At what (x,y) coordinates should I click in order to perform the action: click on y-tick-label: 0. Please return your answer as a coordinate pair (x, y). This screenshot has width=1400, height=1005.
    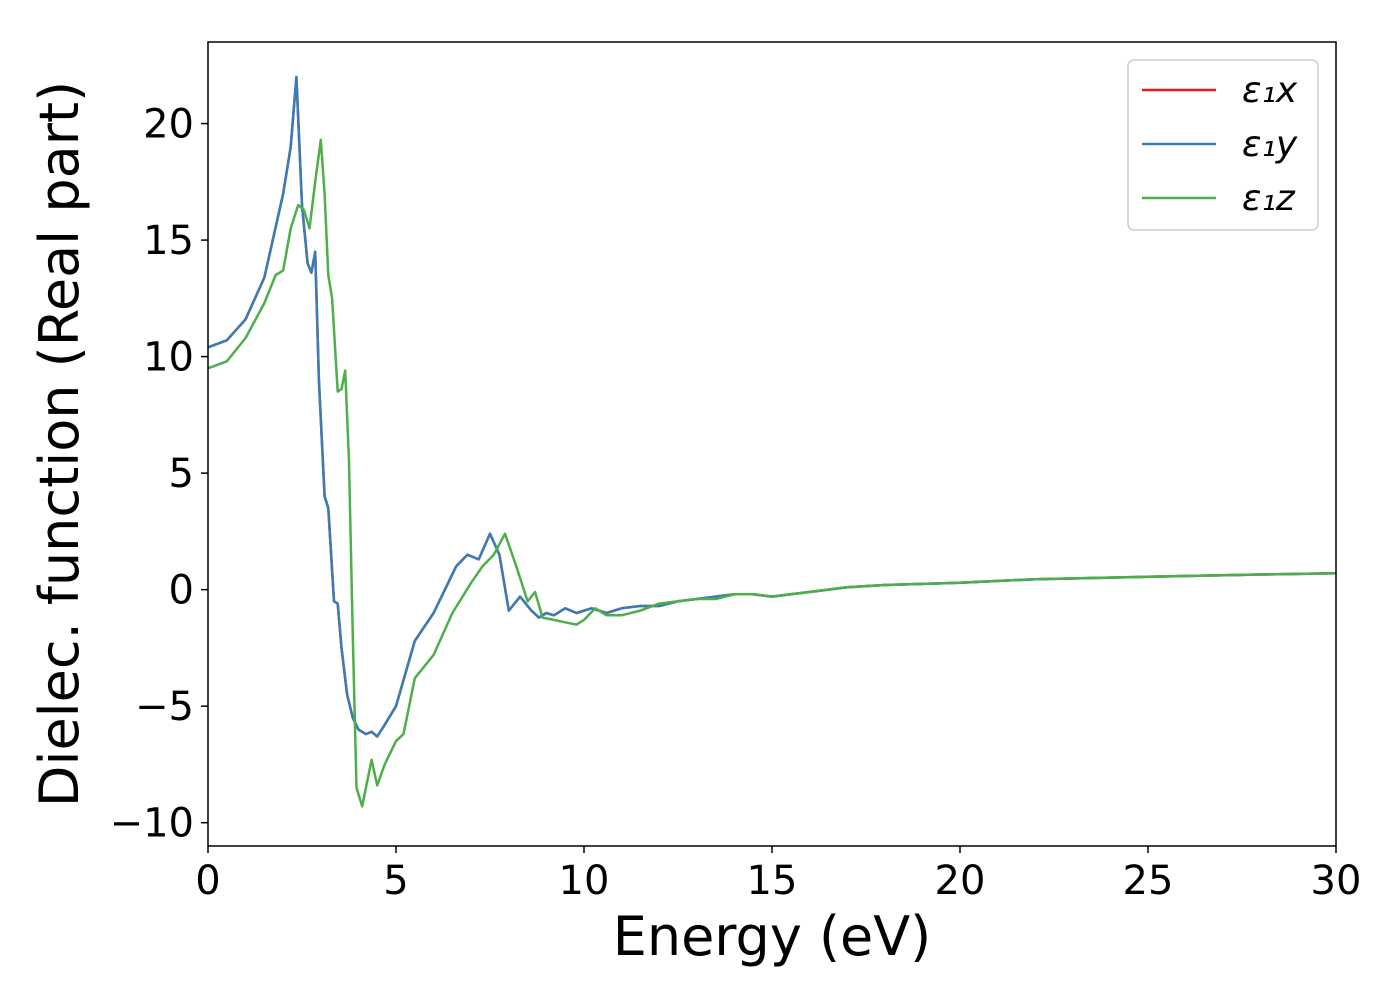
    Looking at the image, I should click on (181, 591).